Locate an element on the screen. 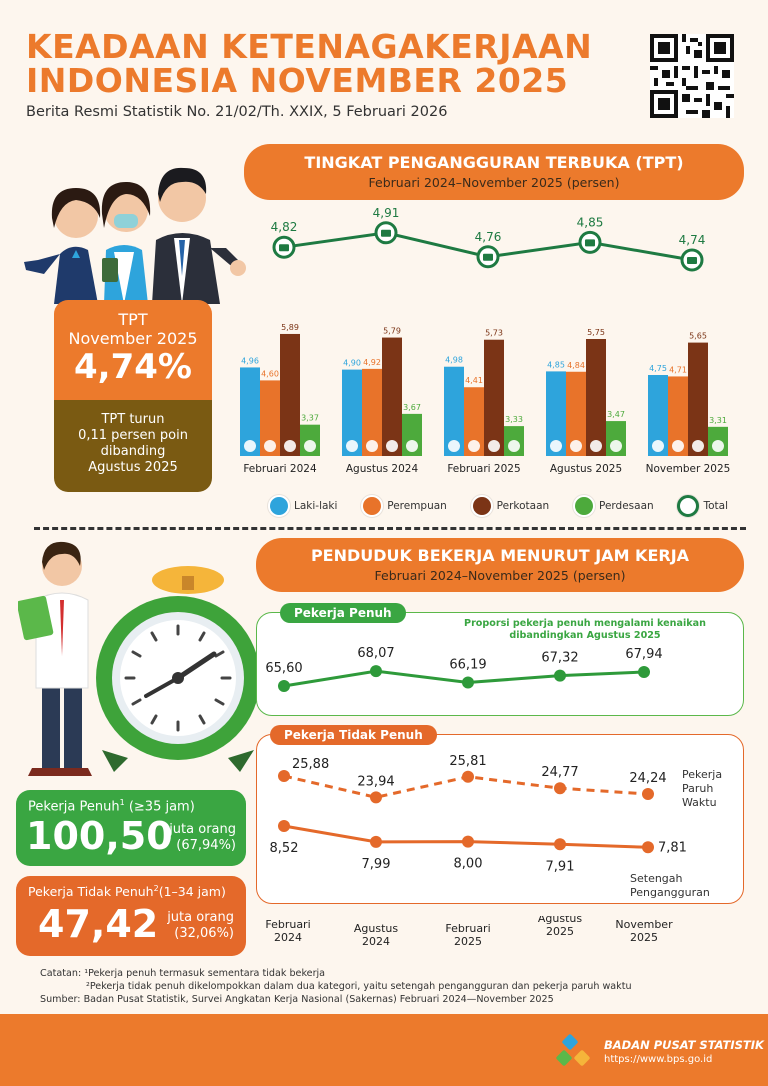 Image resolution: width=768 pixels, height=1086 pixels. tpt-note-line2: 0,11 persen poin is located at coordinates (133, 435).